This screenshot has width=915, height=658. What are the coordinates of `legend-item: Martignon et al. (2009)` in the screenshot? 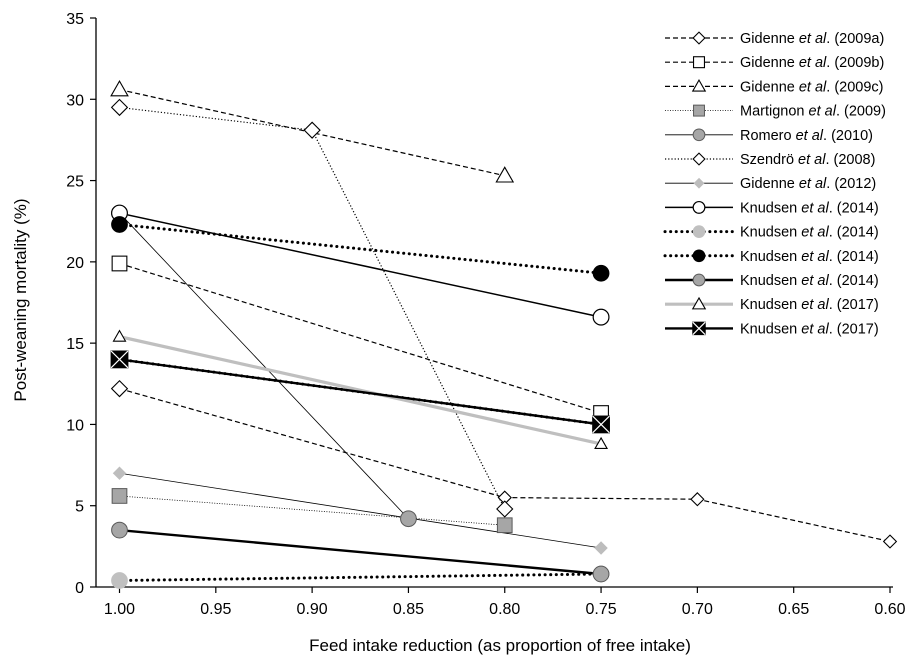 It's located at (775, 112).